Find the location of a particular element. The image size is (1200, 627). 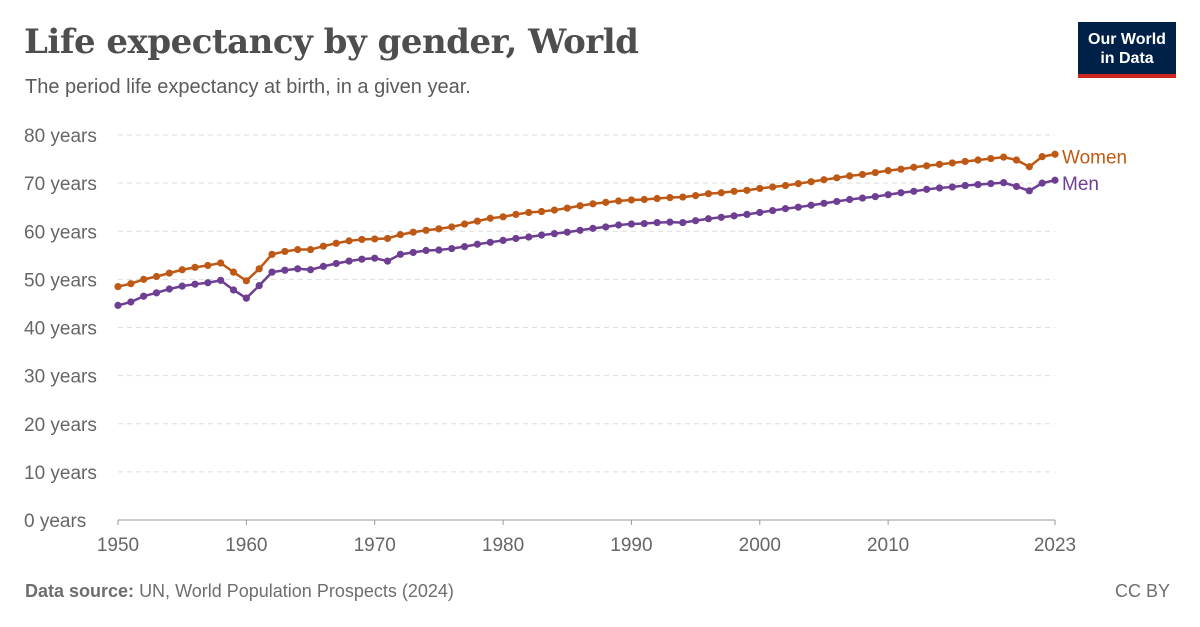

x-tick-label: 2000 is located at coordinates (760, 545).